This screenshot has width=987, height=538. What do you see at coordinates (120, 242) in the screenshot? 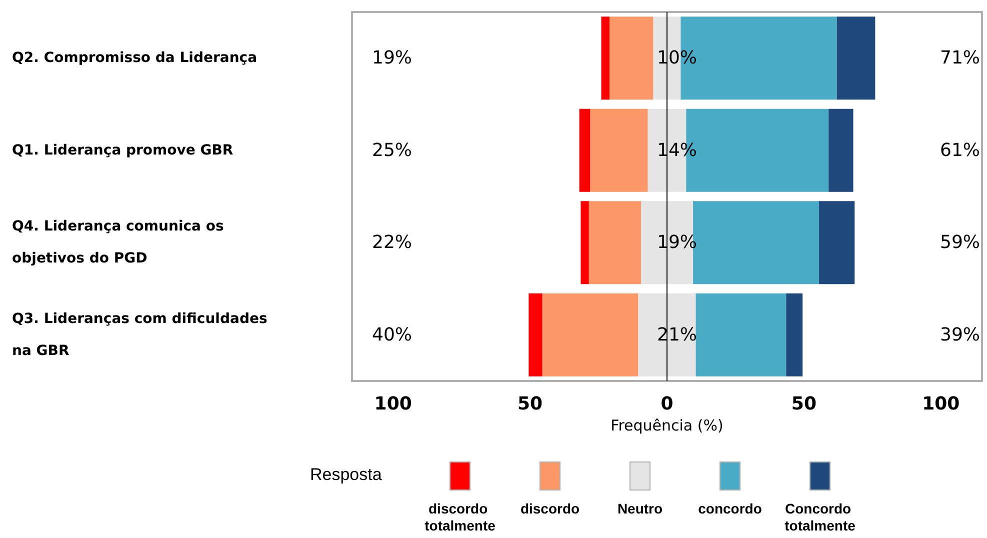
I see `y-tick-label: Q4. Liderança comunica os objetivos do PGD` at bounding box center [120, 242].